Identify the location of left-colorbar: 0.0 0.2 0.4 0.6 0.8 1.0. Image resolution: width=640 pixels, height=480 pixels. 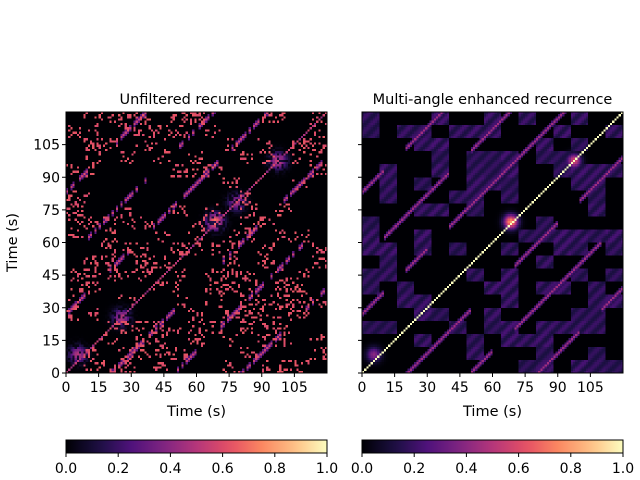
(196, 458).